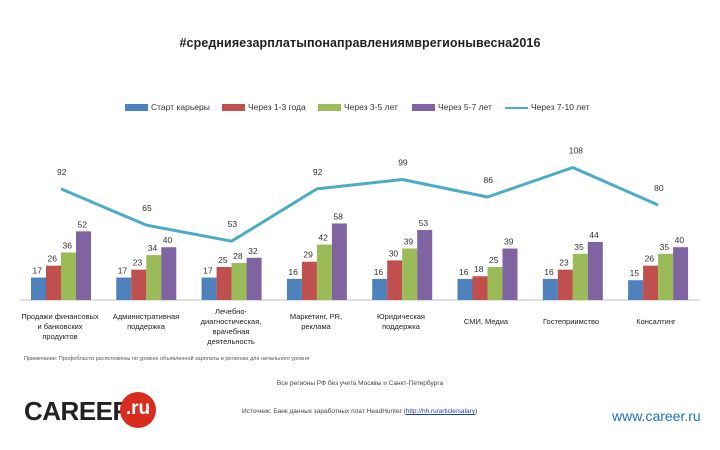 The height and width of the screenshot is (450, 720). I want to click on data-label-y1-3: 25, so click(223, 260).